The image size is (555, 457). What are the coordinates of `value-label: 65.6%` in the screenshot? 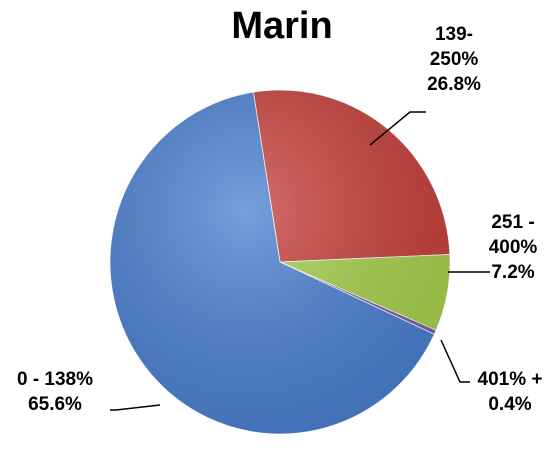 It's located at (55, 404).